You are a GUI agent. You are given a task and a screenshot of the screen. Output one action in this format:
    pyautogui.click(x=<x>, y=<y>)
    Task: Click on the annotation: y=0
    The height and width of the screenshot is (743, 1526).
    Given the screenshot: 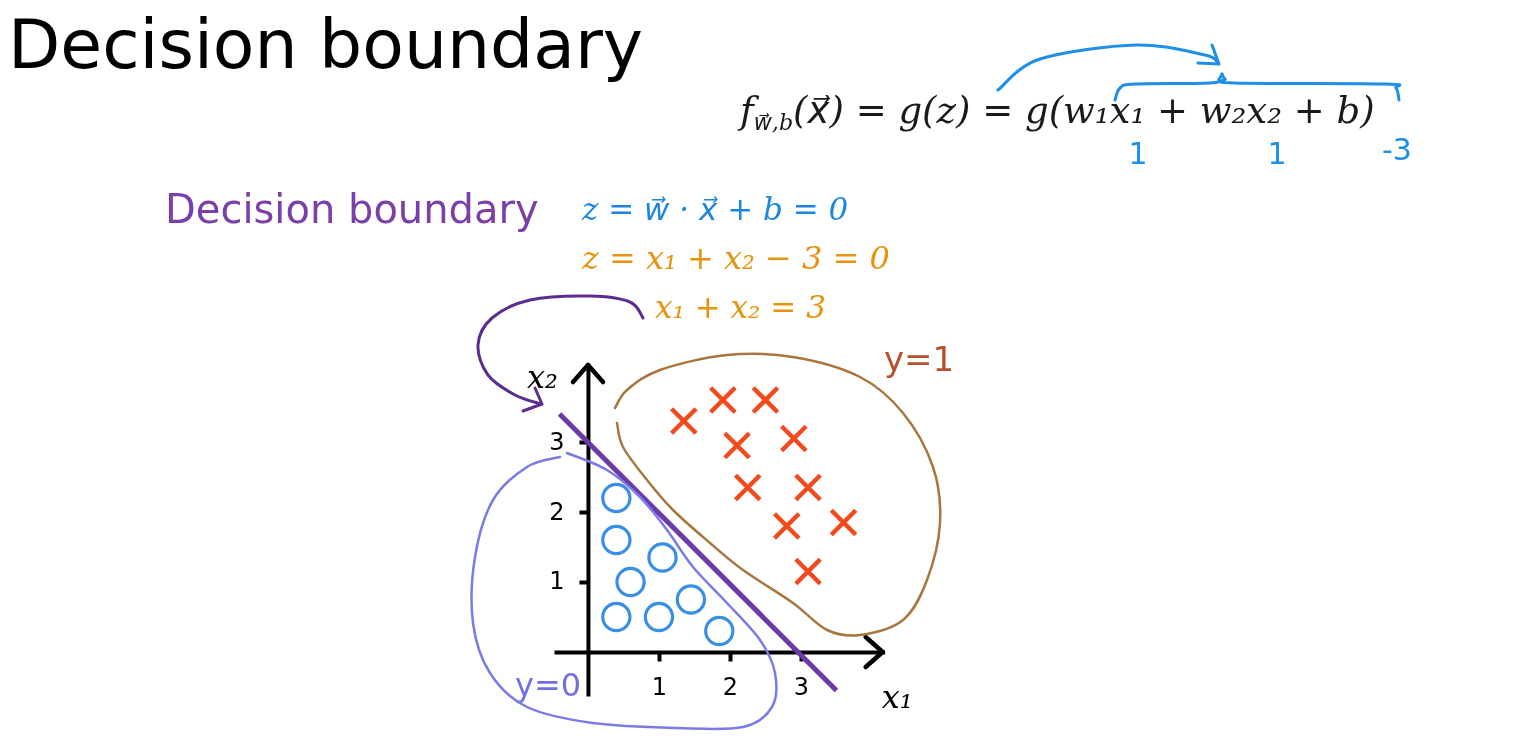 What is the action you would take?
    pyautogui.click(x=548, y=685)
    